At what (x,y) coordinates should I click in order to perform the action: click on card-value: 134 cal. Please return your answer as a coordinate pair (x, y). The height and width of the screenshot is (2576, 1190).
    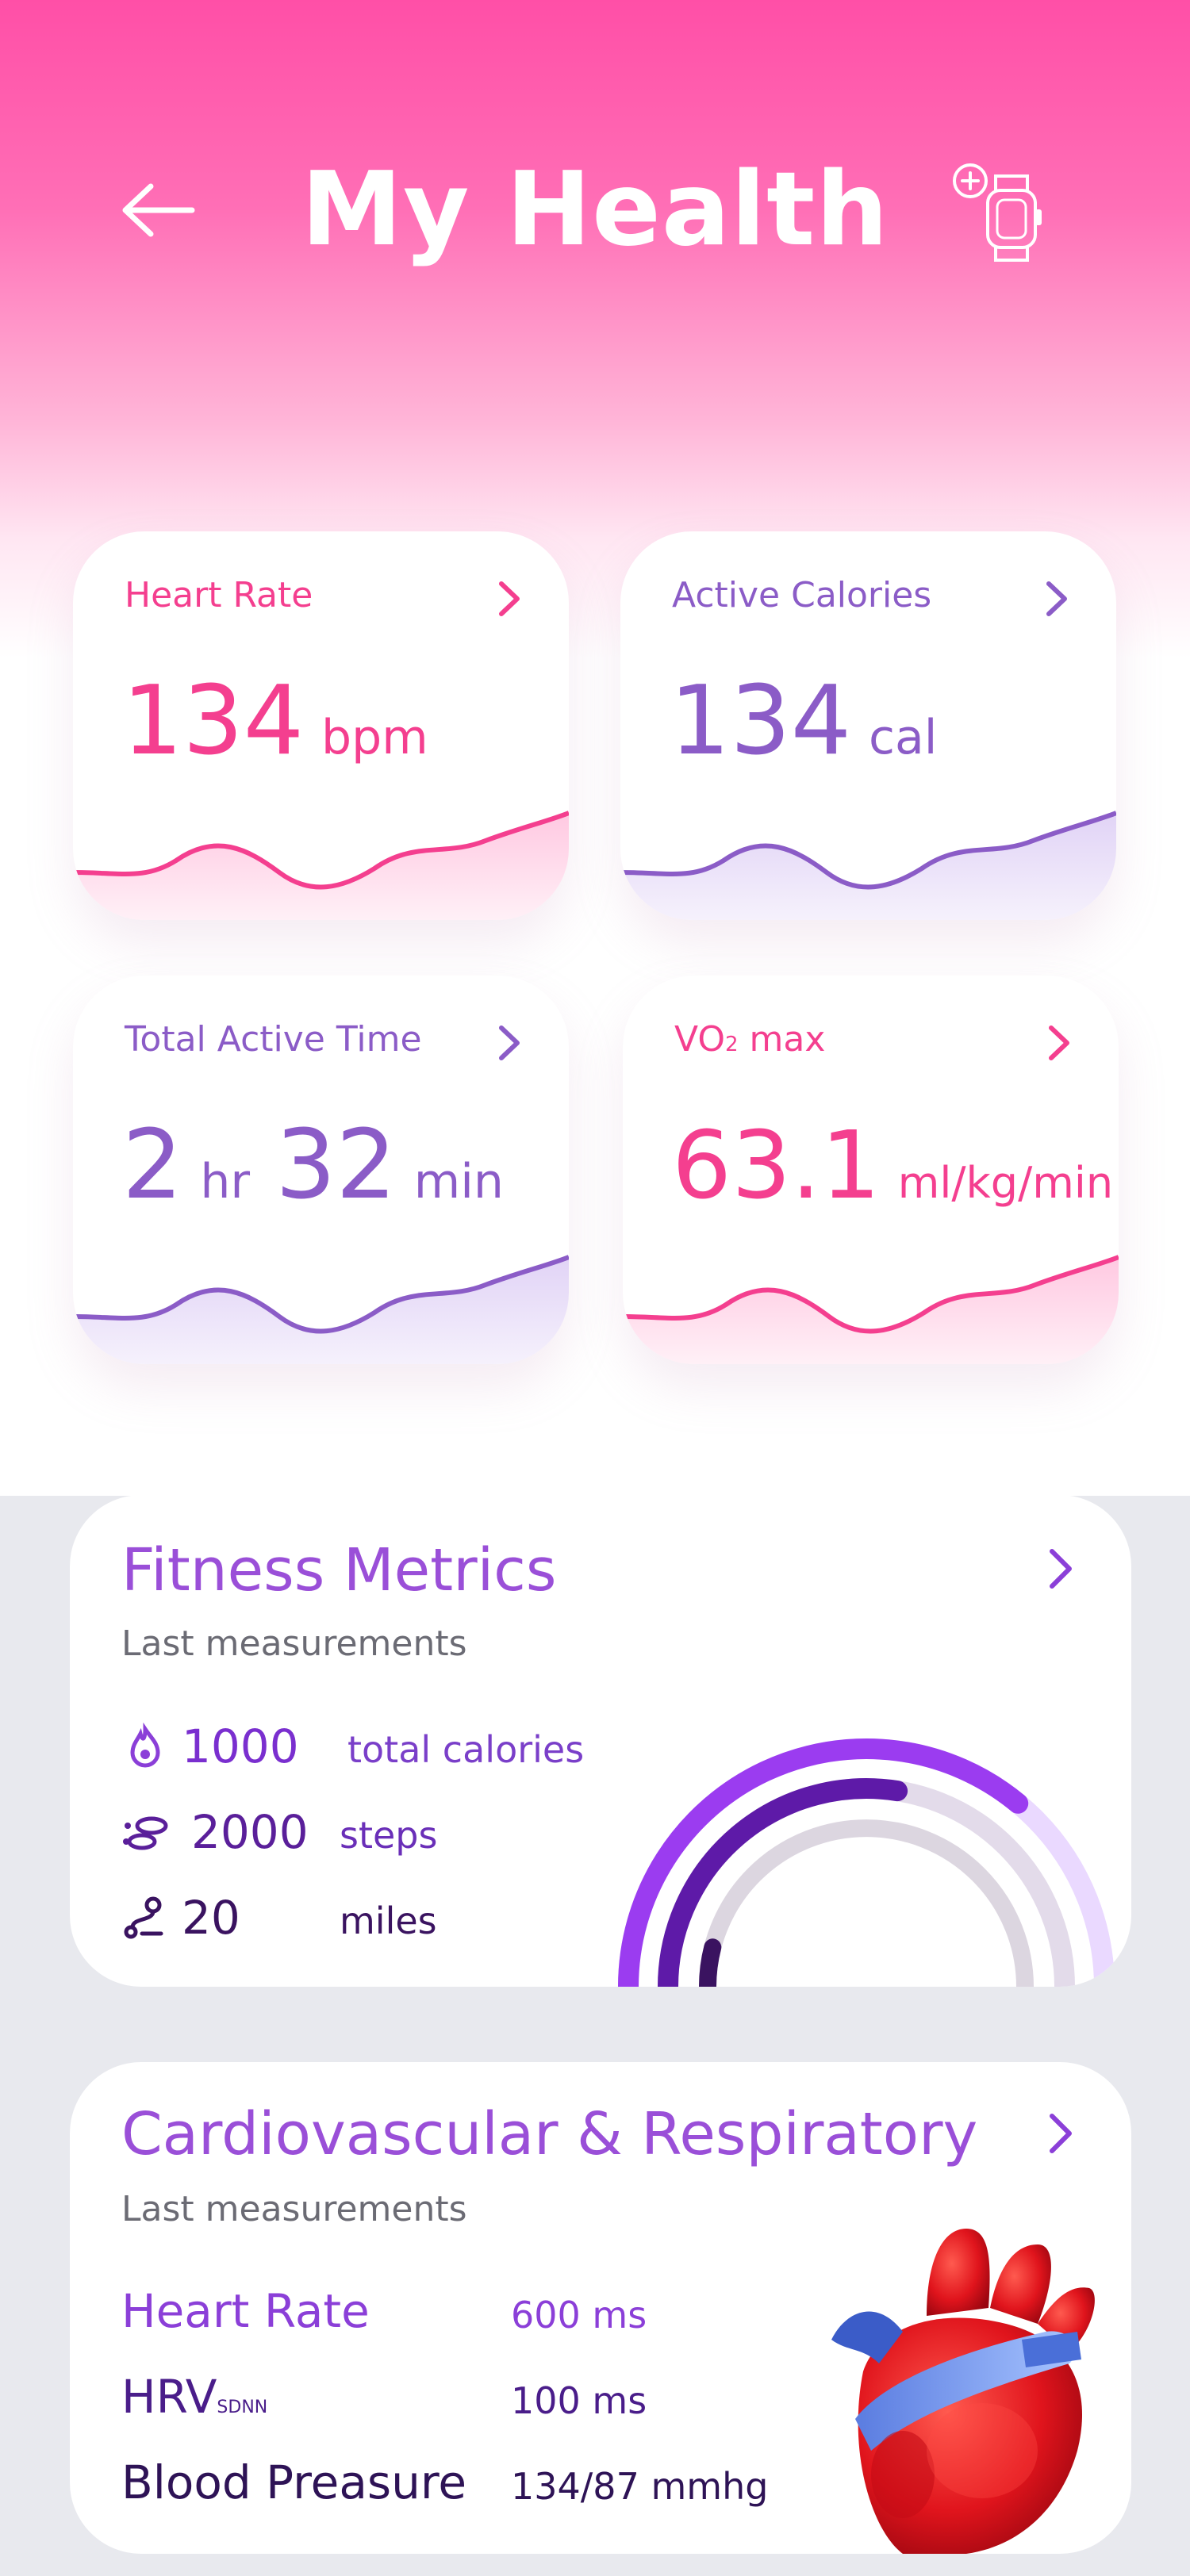
    Looking at the image, I should click on (803, 721).